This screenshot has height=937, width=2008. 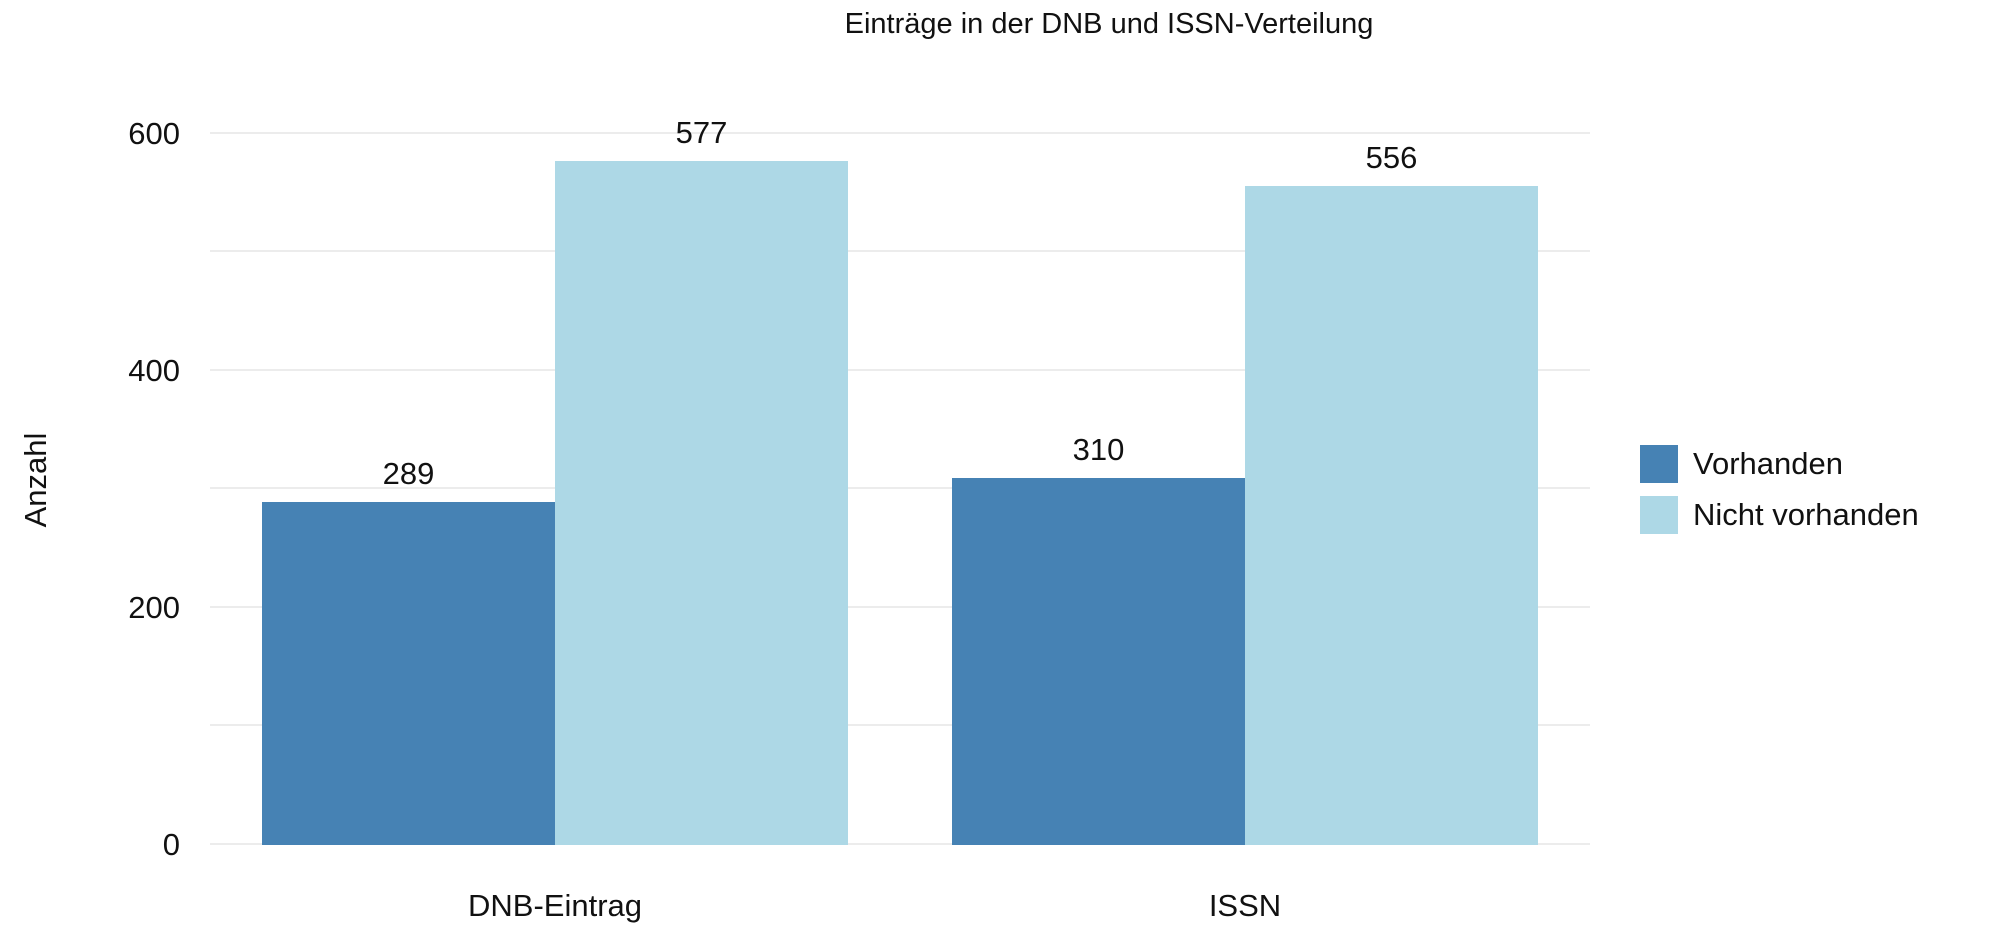 I want to click on bar-vorhanden-issn, so click(x=1098, y=661).